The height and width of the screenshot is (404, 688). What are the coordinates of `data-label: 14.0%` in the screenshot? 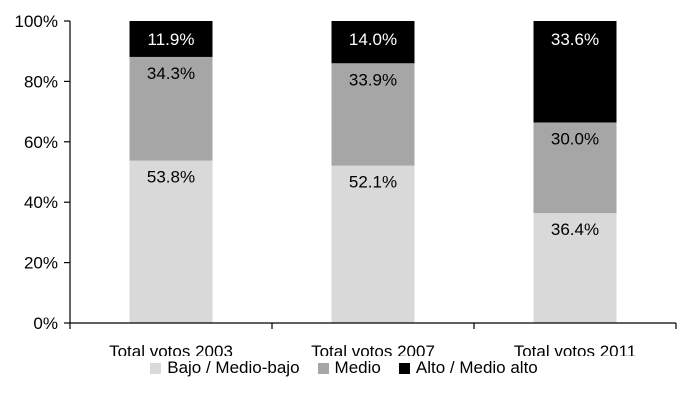 It's located at (373, 39).